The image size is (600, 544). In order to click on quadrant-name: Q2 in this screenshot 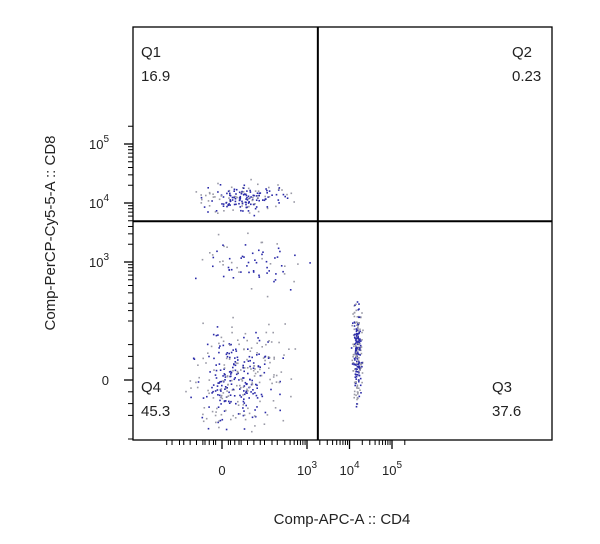, I will do `click(522, 52)`.